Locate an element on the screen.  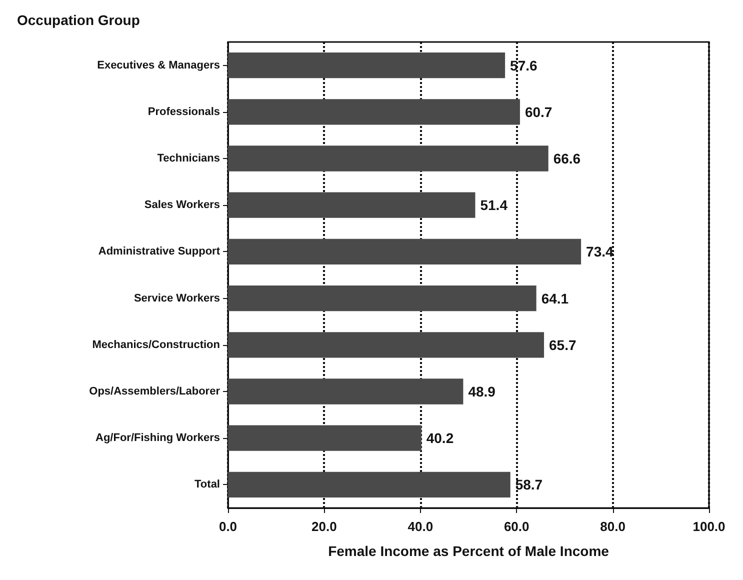
y-tick-label: Ops/Assemblers/Laborer is located at coordinates (155, 392).